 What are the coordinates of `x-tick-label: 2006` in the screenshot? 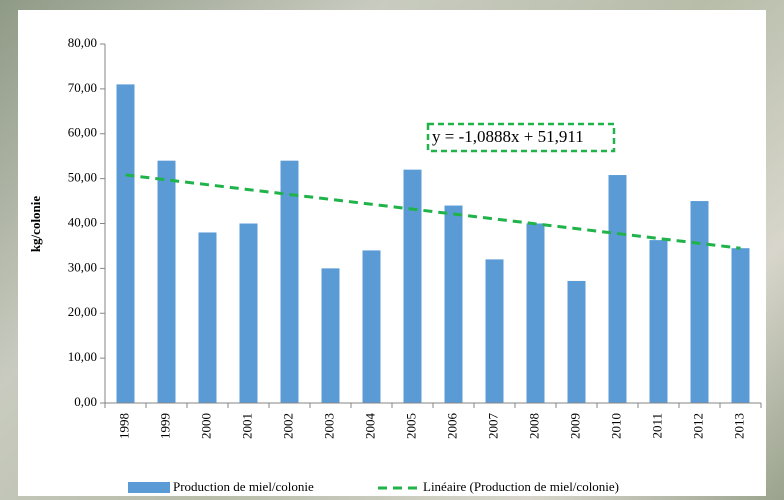 It's located at (451, 426).